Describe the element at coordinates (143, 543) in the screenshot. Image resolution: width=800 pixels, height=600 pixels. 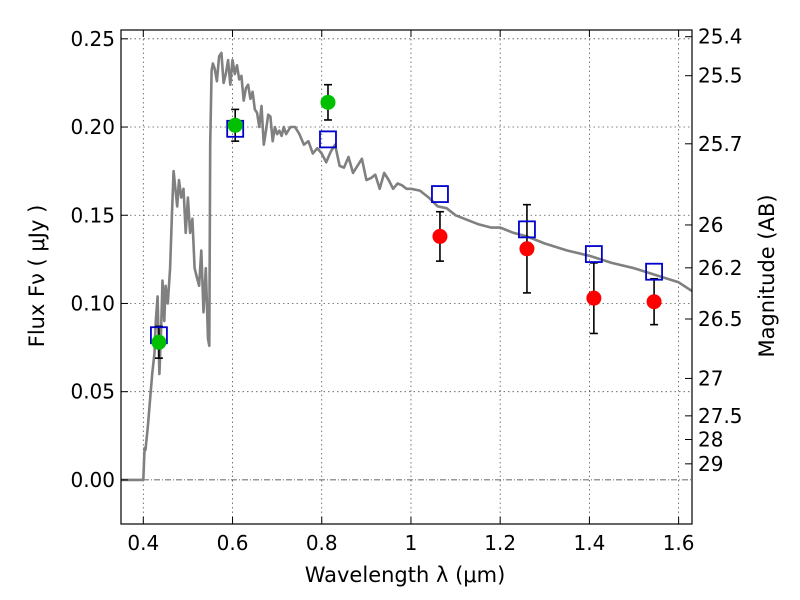
I see `x-tick-label: 0.4` at that location.